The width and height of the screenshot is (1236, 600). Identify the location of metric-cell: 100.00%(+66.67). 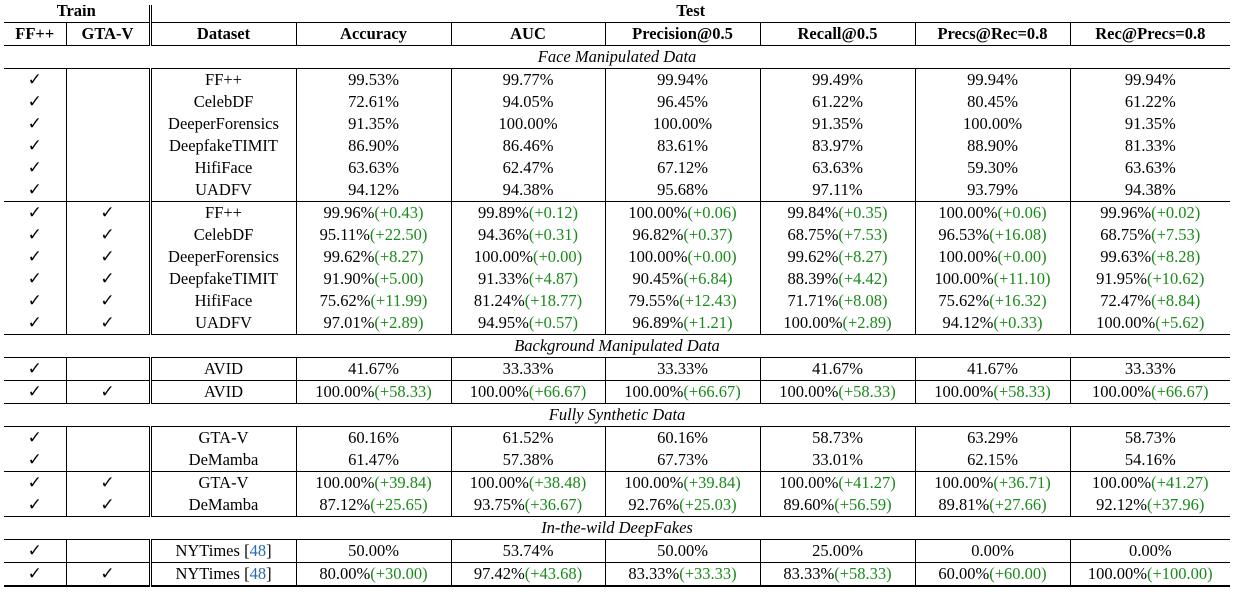
(1150, 392).